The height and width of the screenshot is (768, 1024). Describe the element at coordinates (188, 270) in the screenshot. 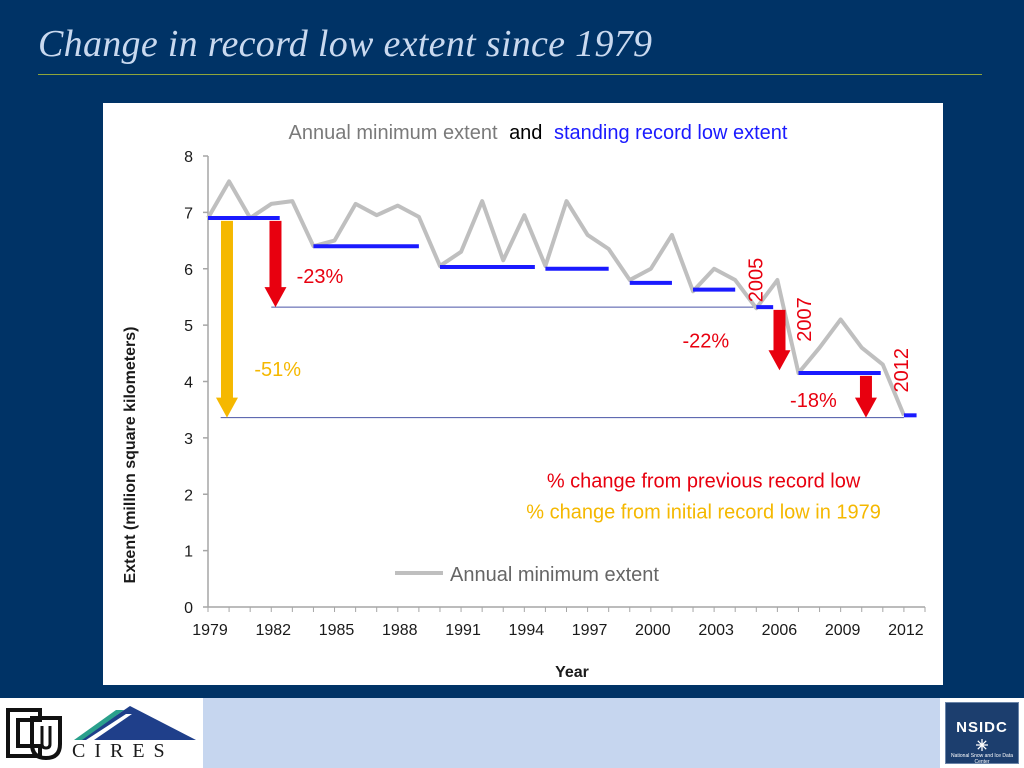

I see `y-tick-label: 6` at that location.